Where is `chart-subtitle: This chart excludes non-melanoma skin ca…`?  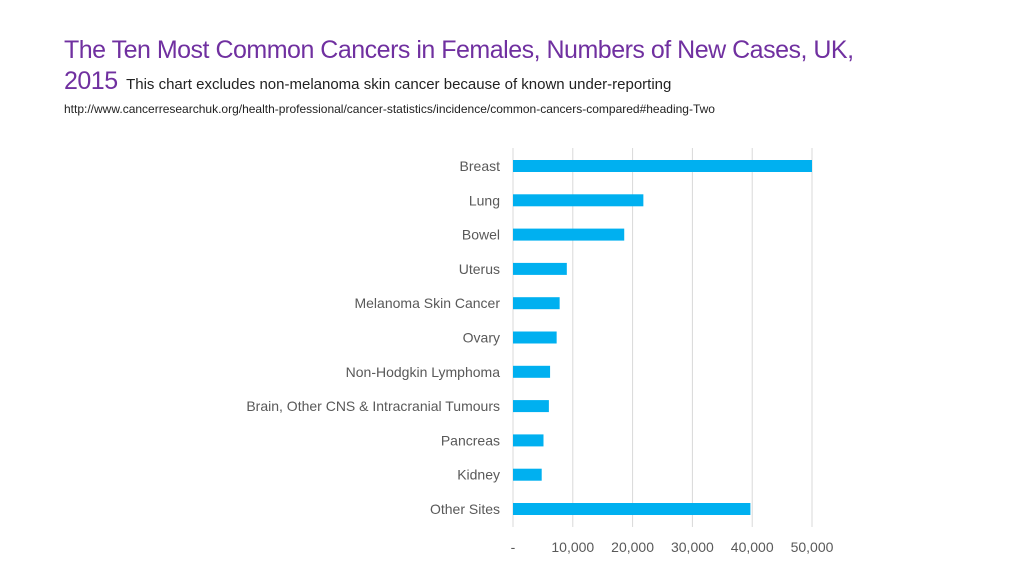 chart-subtitle: This chart excludes non-melanoma skin ca… is located at coordinates (399, 84).